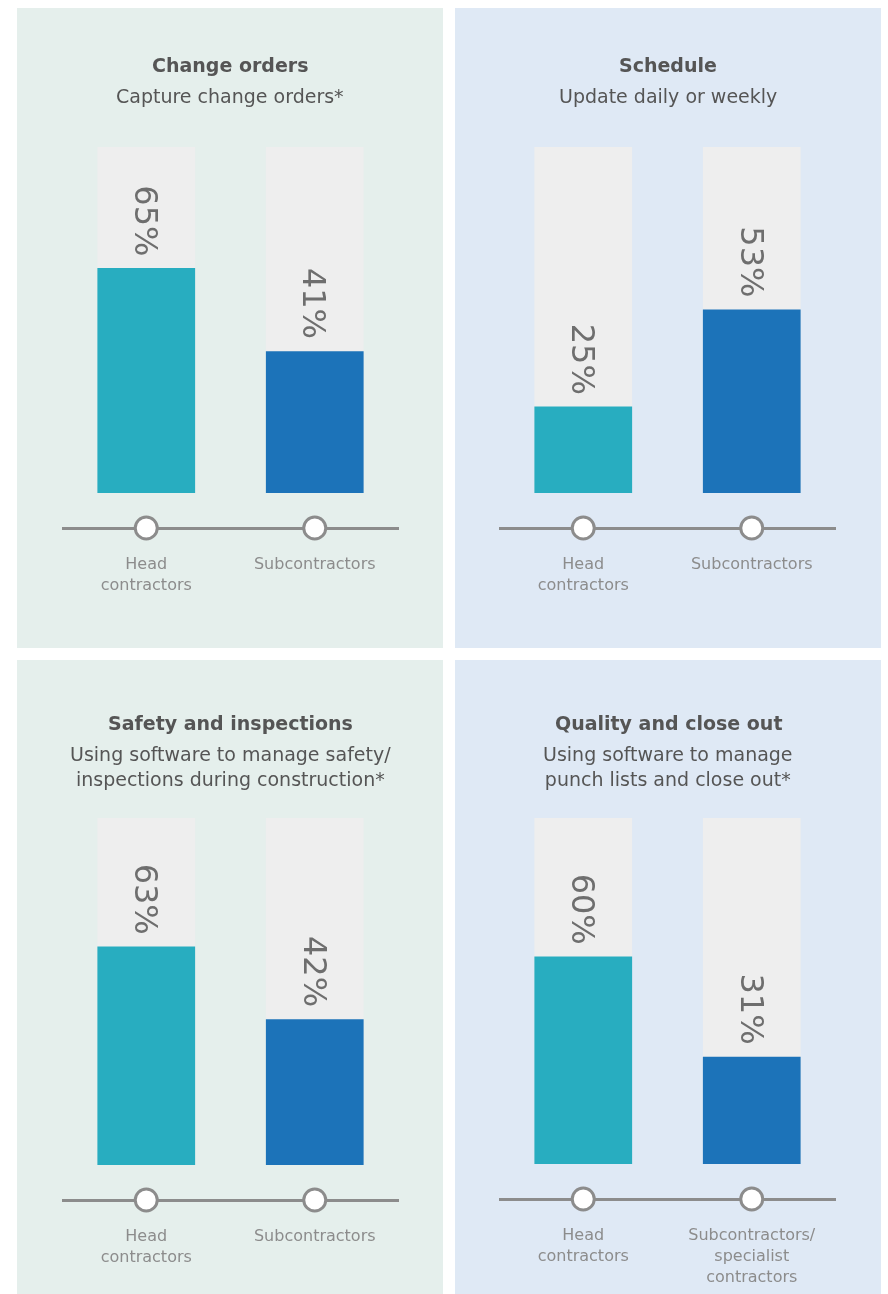  I want to click on chart-title: Quality and close out, so click(669, 723).